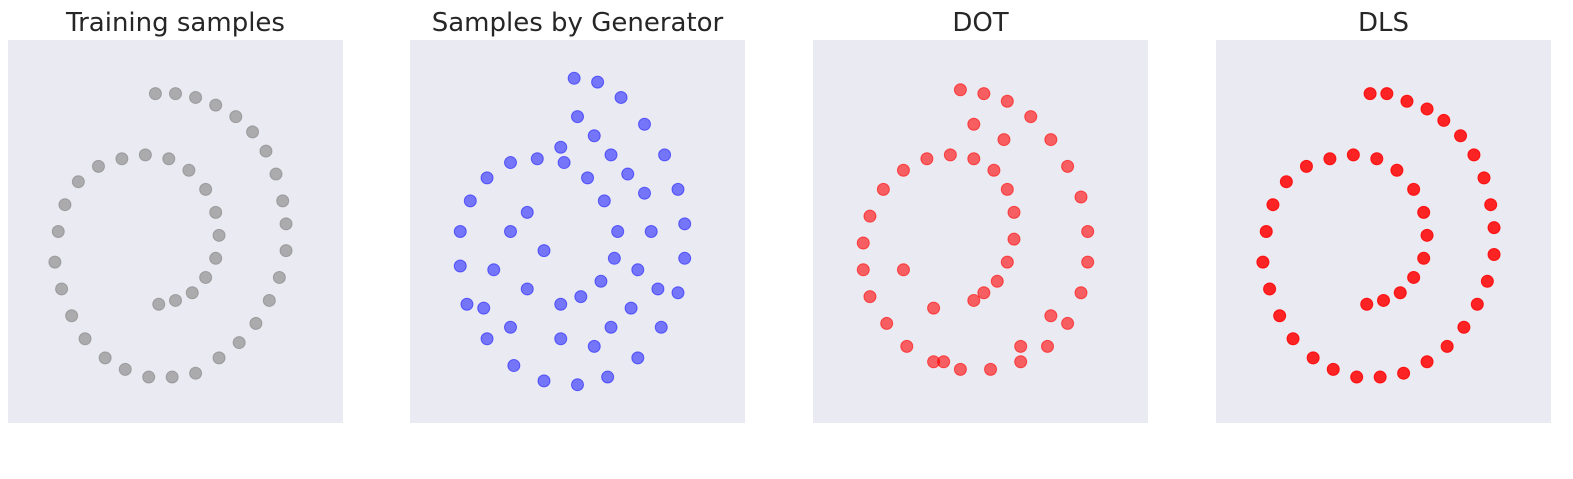 The height and width of the screenshot is (479, 1573). I want to click on chart-title: DLS, so click(1383, 23).